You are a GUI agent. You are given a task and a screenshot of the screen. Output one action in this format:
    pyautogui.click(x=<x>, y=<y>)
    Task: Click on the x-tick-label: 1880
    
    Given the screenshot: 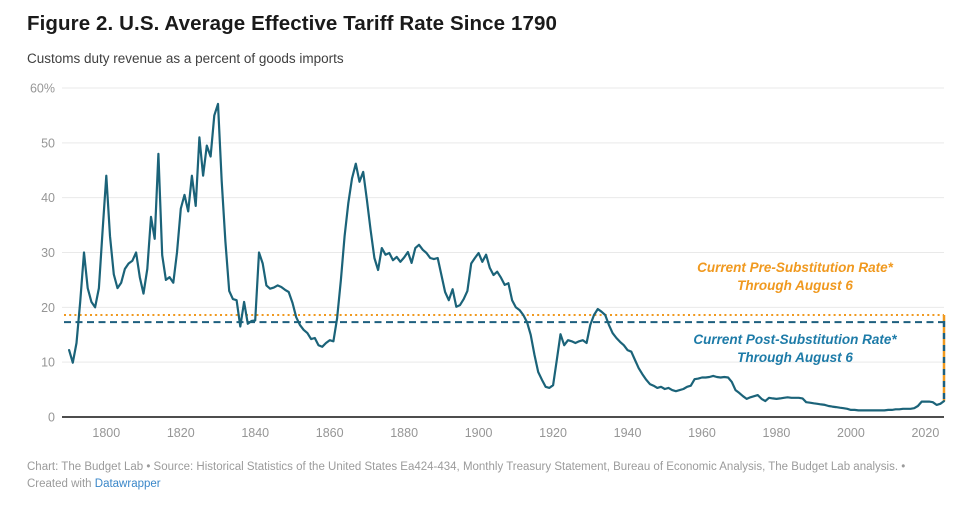 What is the action you would take?
    pyautogui.click(x=404, y=433)
    